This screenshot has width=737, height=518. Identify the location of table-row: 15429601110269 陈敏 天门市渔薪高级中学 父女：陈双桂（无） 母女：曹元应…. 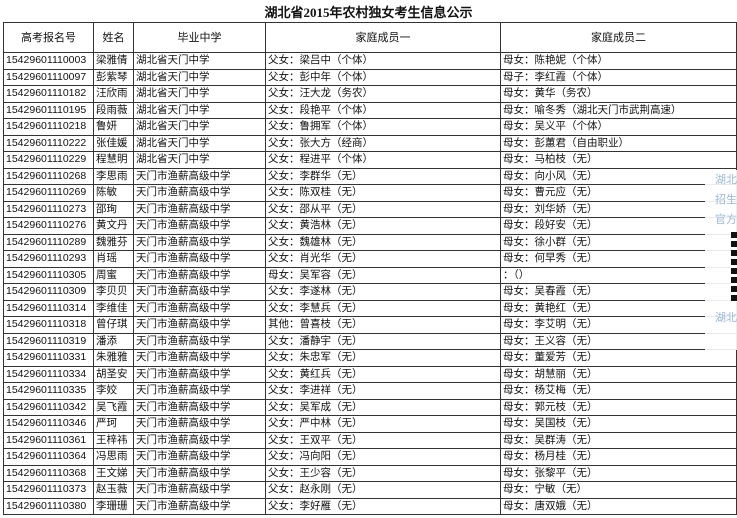
(370, 193).